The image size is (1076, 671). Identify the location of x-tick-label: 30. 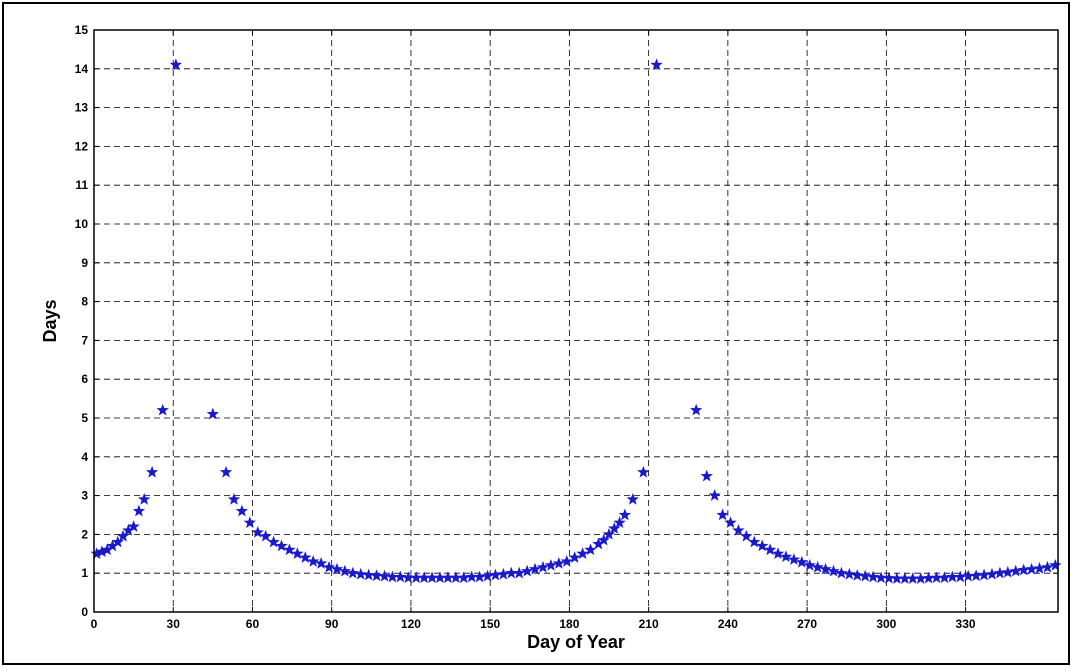
(174, 624).